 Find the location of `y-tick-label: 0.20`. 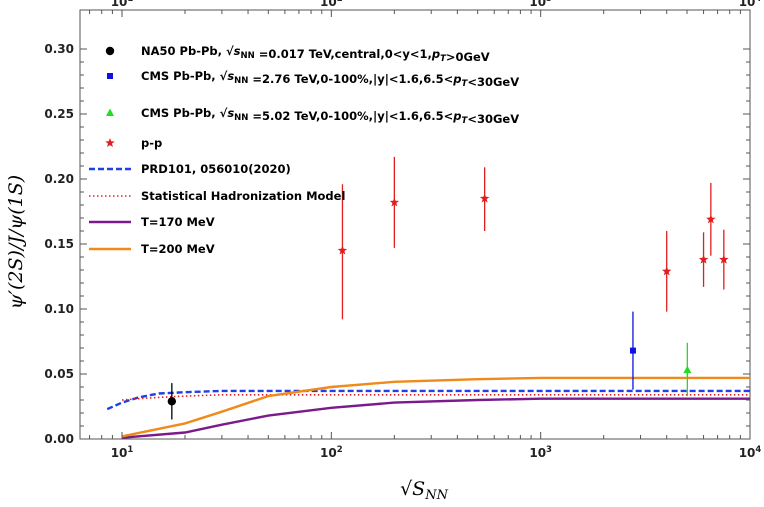

y-tick-label: 0.20 is located at coordinates (59, 179).